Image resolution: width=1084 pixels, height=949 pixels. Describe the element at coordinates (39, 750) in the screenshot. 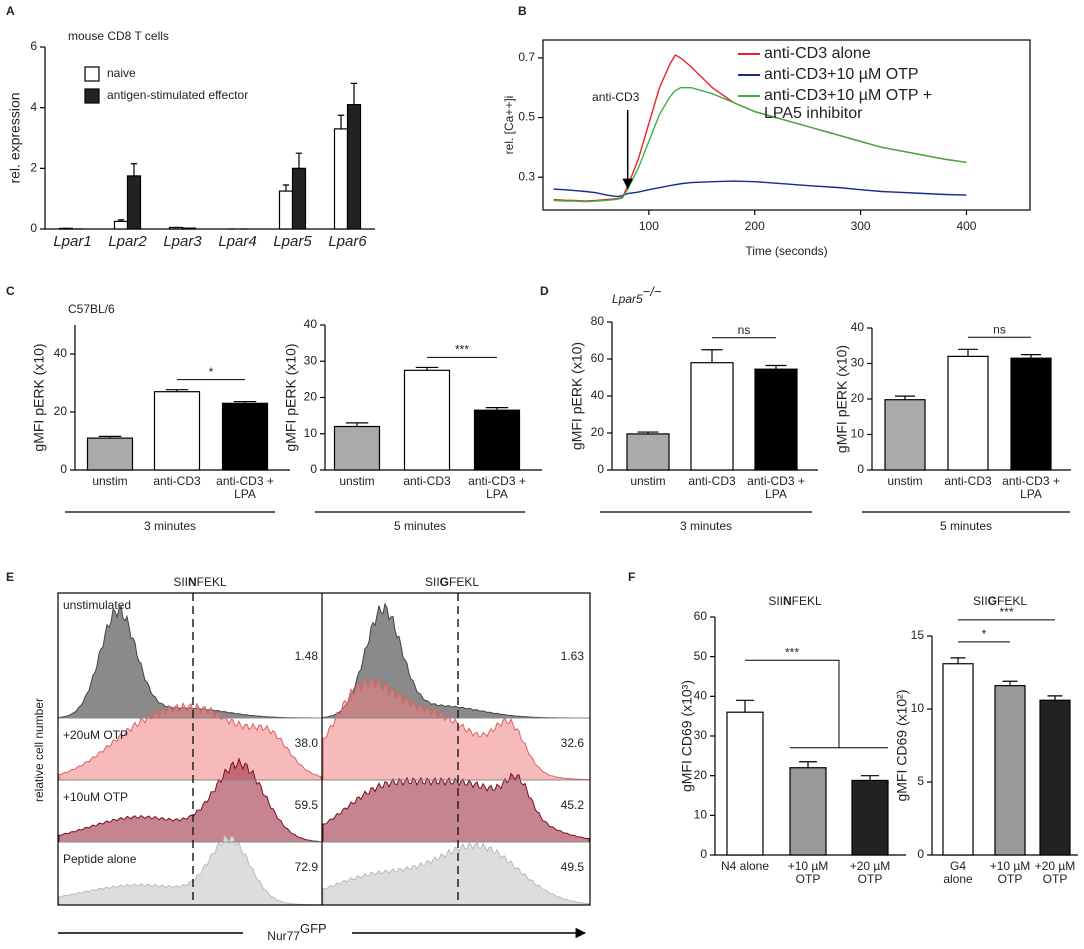

I see `y-axis-label: relative cell number` at that location.